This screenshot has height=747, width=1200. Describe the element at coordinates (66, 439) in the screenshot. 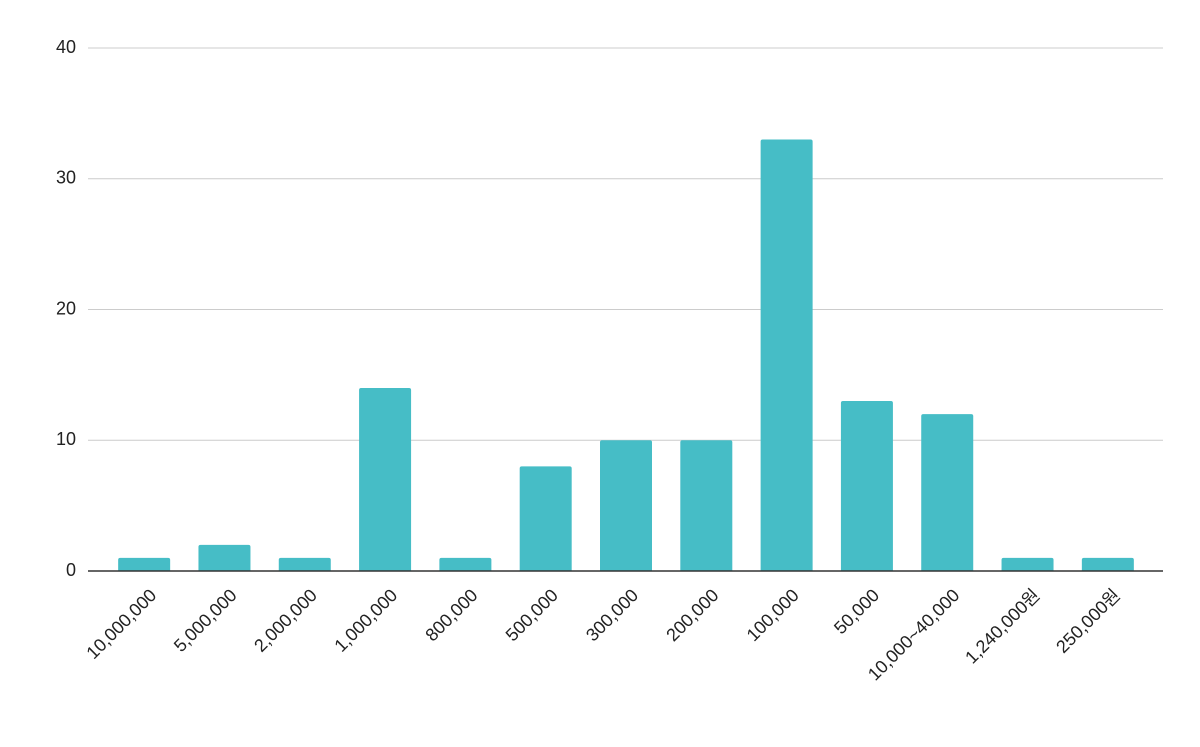

I see `y-tick-label: 10` at that location.